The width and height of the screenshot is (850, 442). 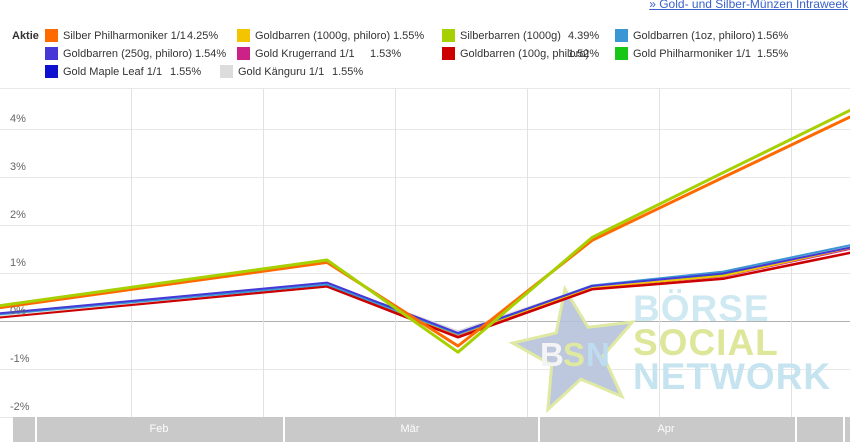 What do you see at coordinates (773, 36) in the screenshot?
I see `legend-item-percent: 1.56%` at bounding box center [773, 36].